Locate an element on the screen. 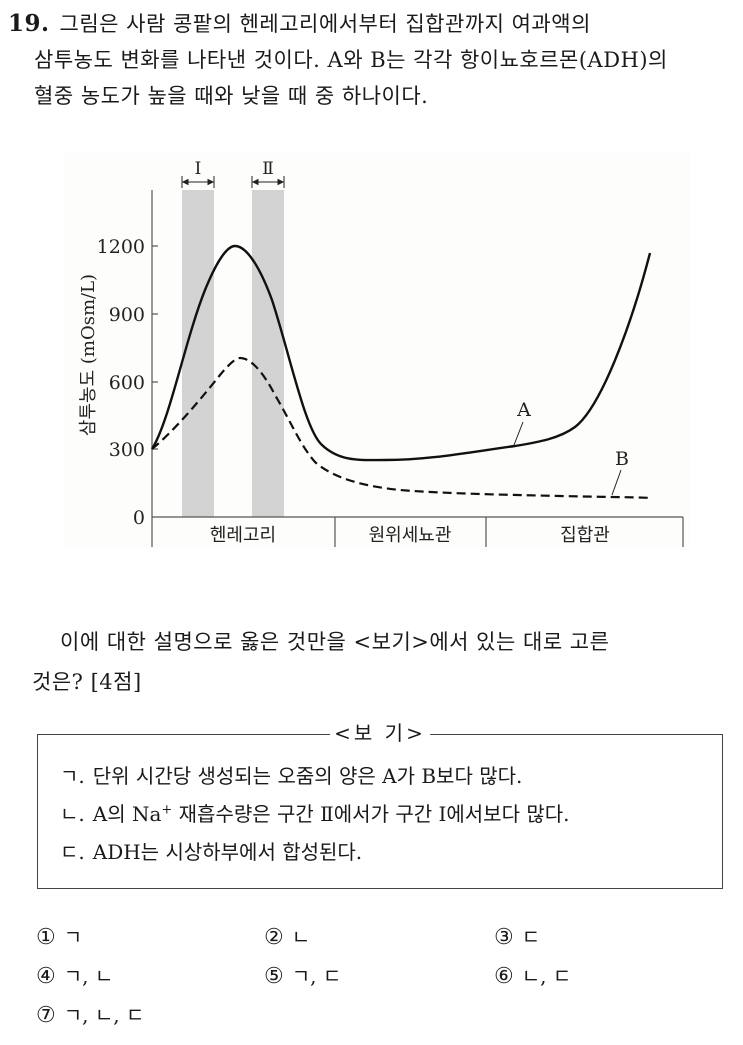  choice-7: ⑦ ㄱ, ㄴ, ㄷ is located at coordinates (90, 1015).